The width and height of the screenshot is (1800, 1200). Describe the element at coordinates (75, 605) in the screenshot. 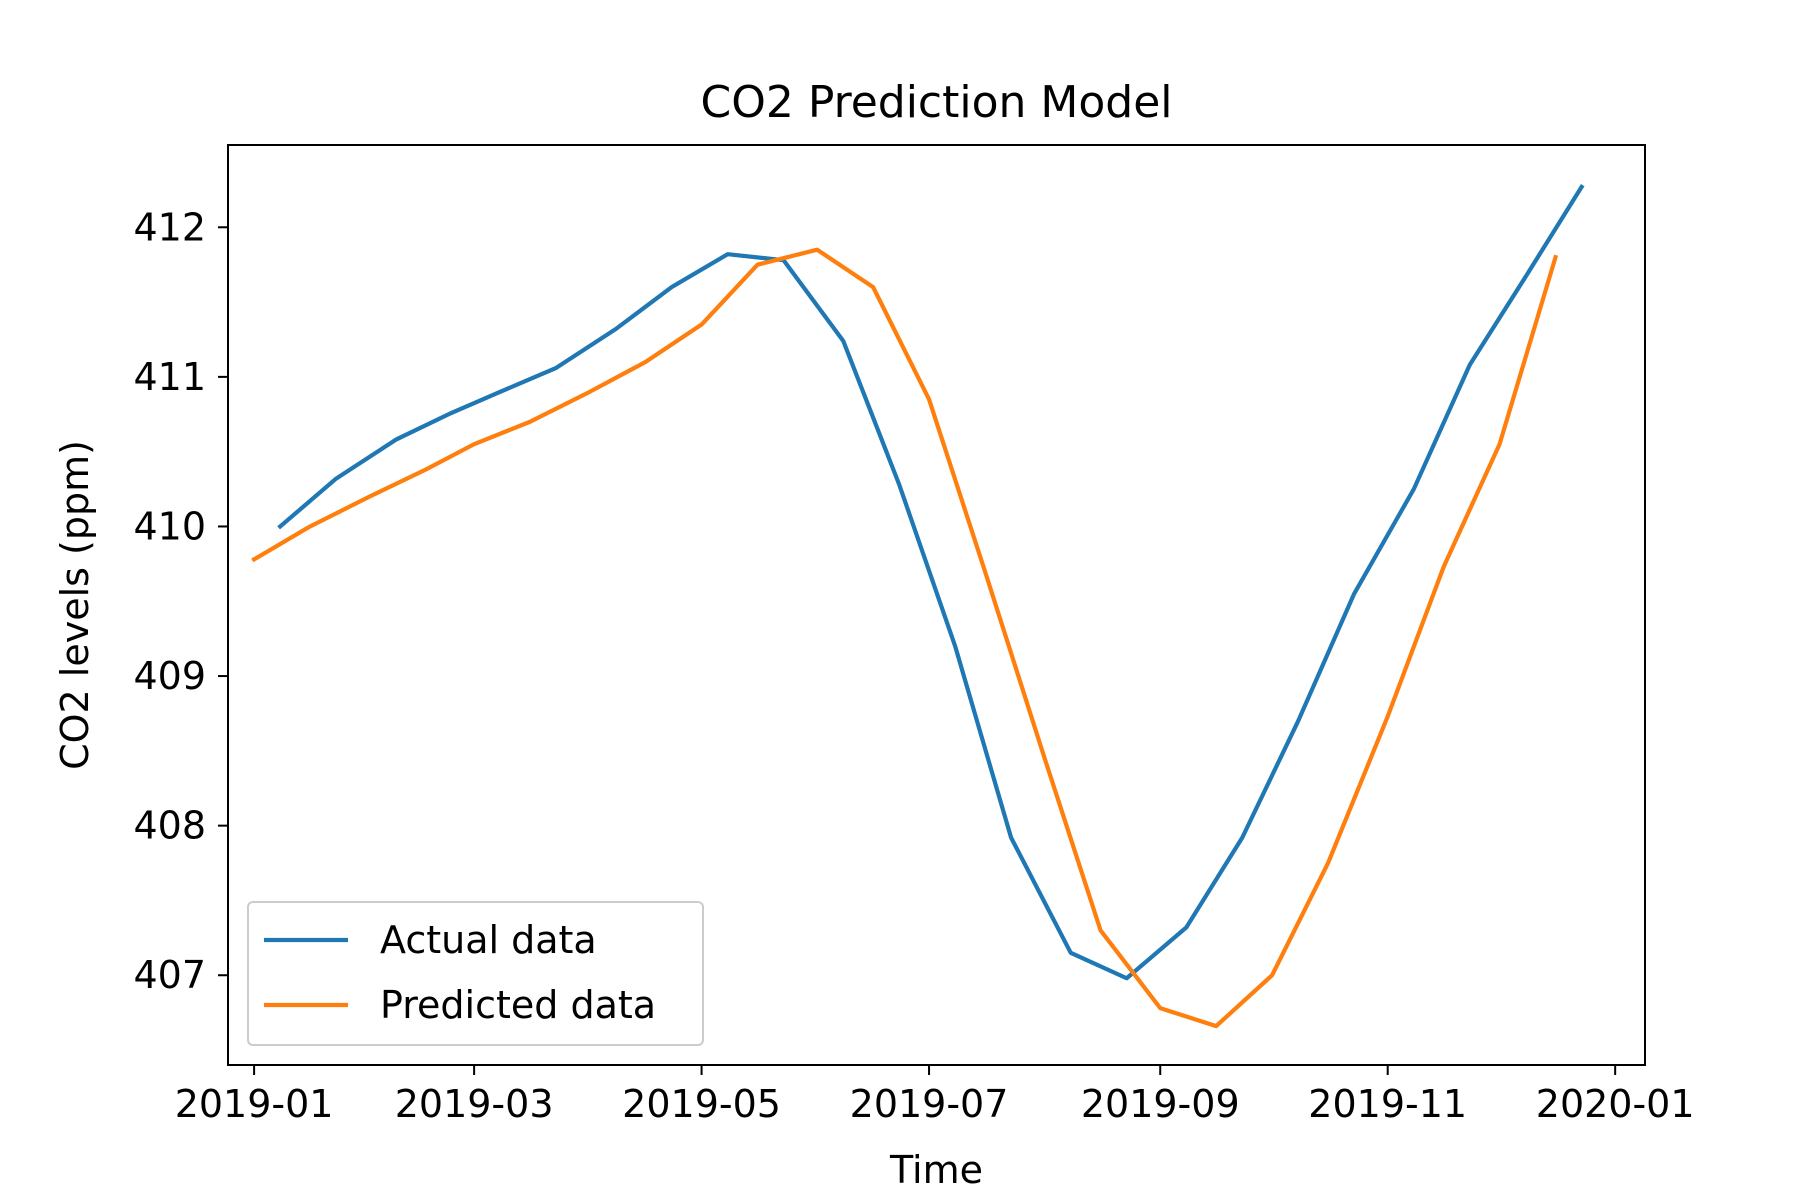

I see `y-axis-label: CO2 levels (ppm)` at that location.